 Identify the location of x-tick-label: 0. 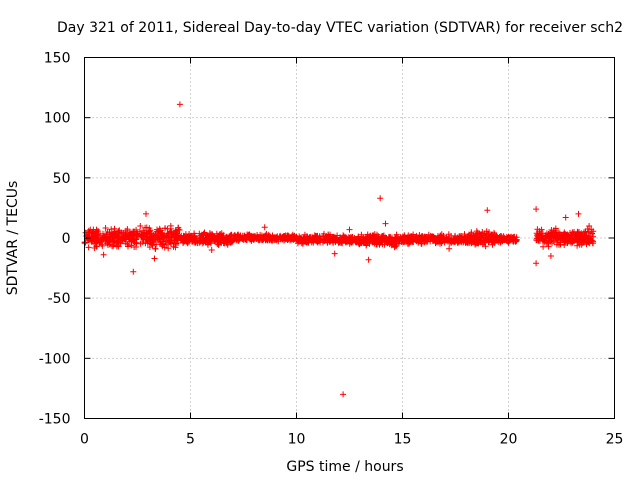
(84, 440).